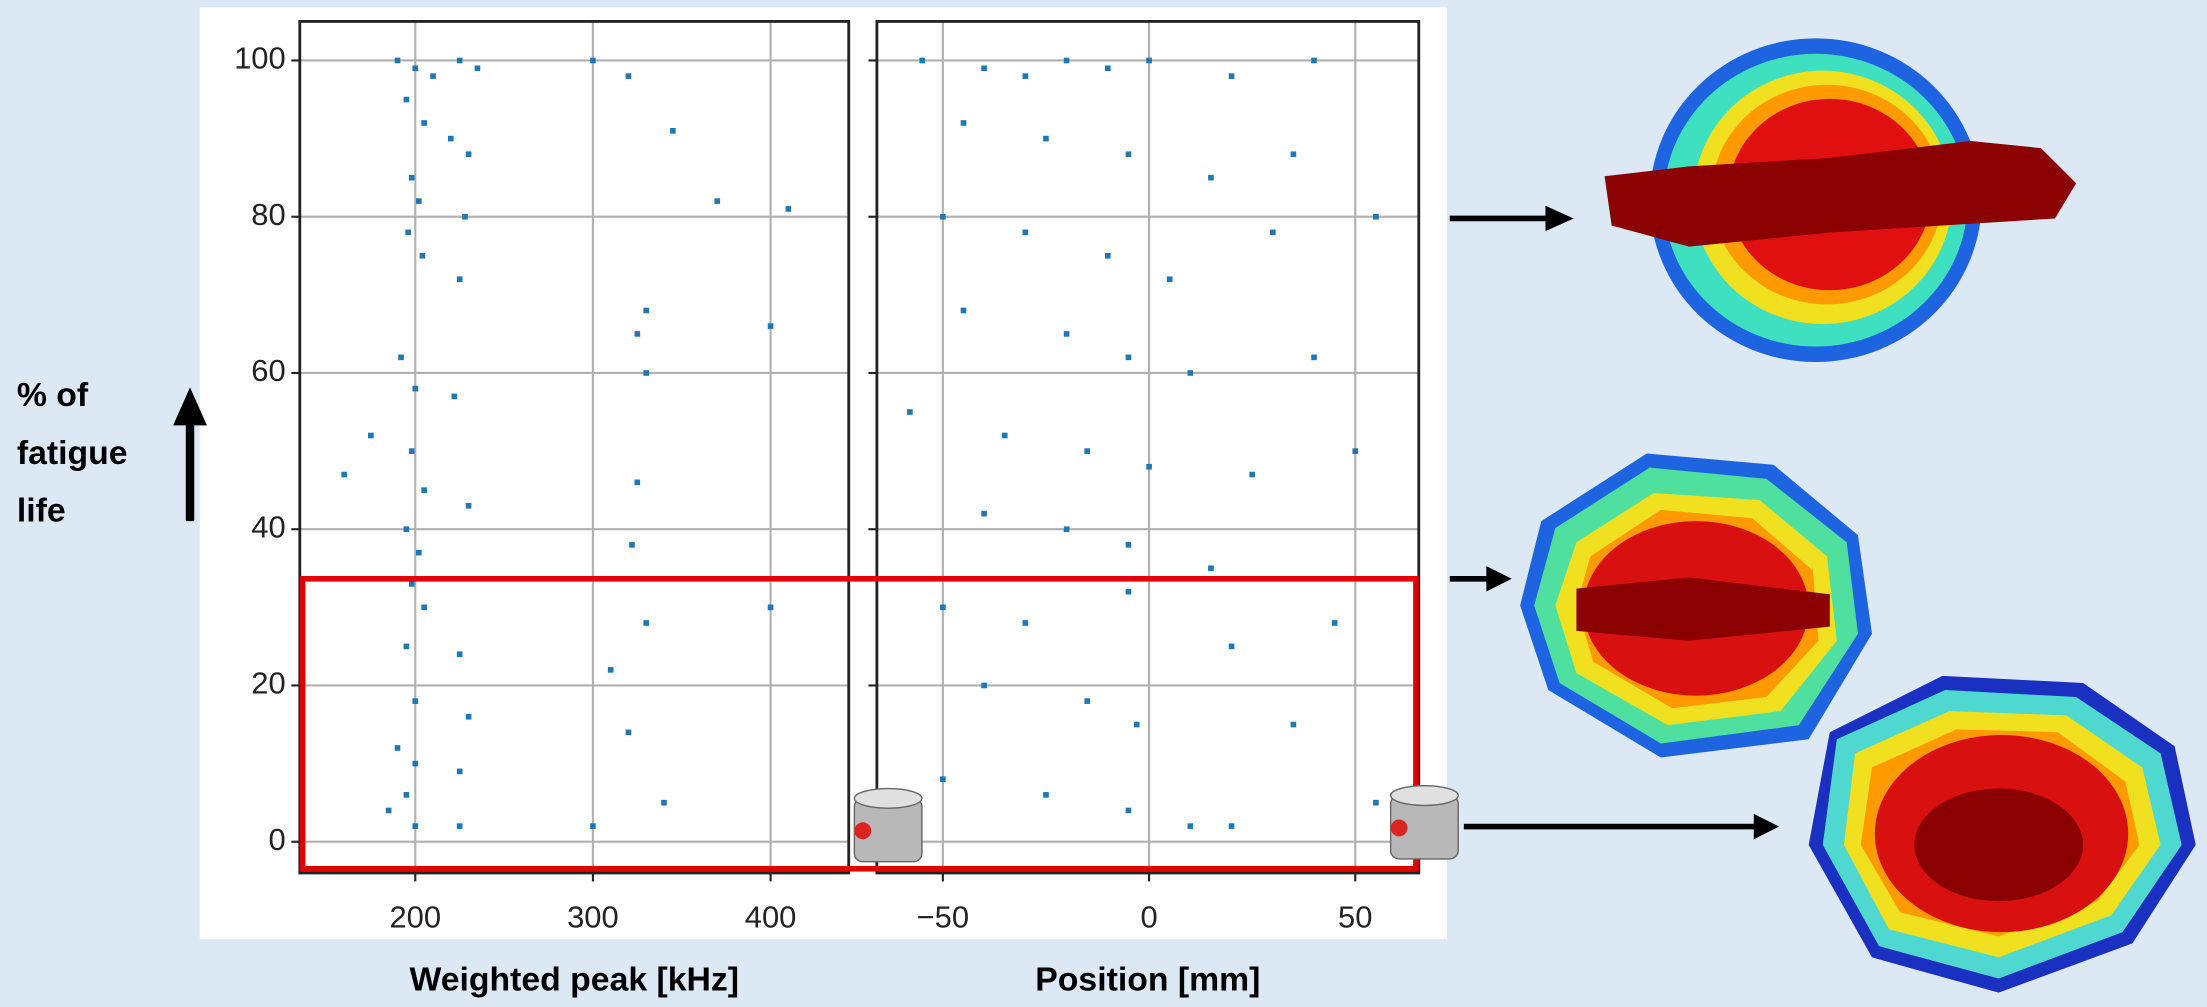 The width and height of the screenshot is (2207, 1007). Describe the element at coordinates (1147, 979) in the screenshot. I see `x-axis-label: Position [mm]` at that location.